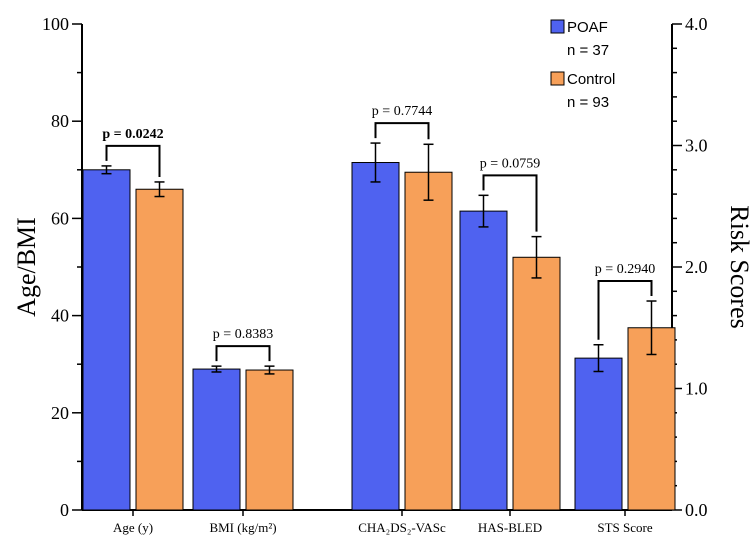 The width and height of the screenshot is (750, 542). Describe the element at coordinates (591, 79) in the screenshot. I see `legend-label: Control` at that location.